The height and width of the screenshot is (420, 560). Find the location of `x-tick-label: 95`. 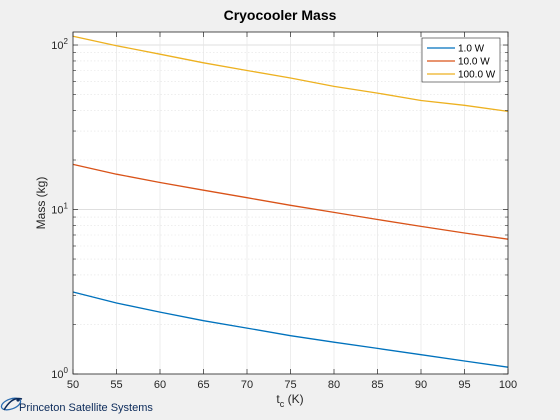

x-tick-label: 95 is located at coordinates (464, 385).